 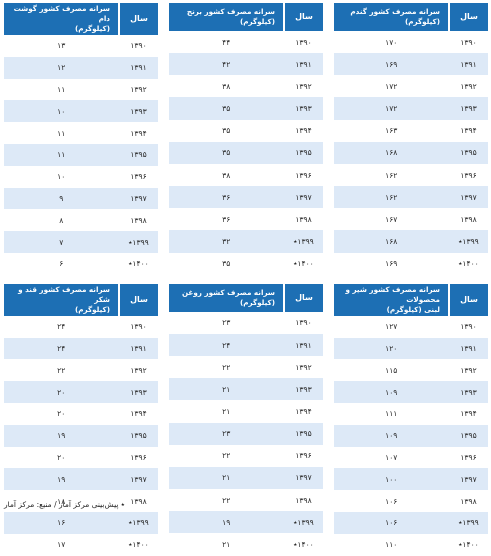 I want to click on table-row: ۱۳۹۸ ۸, so click(x=80, y=220).